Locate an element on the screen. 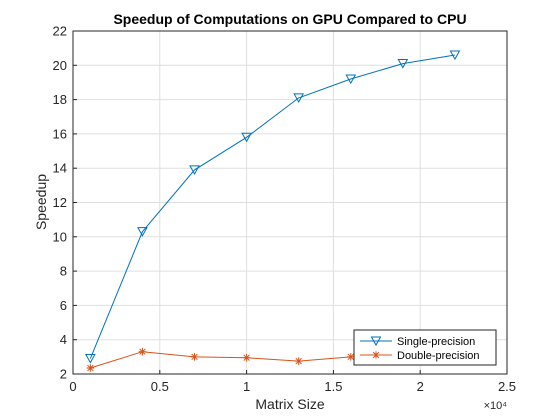  y-tick-label: 18 is located at coordinates (60, 99).